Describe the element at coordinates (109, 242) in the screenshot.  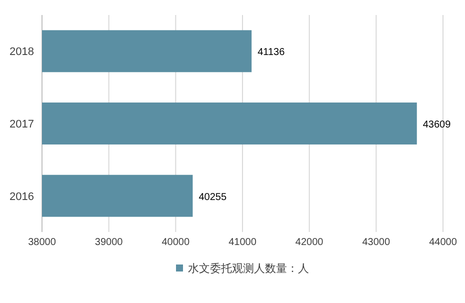
I see `x-tick-label: 39000` at that location.